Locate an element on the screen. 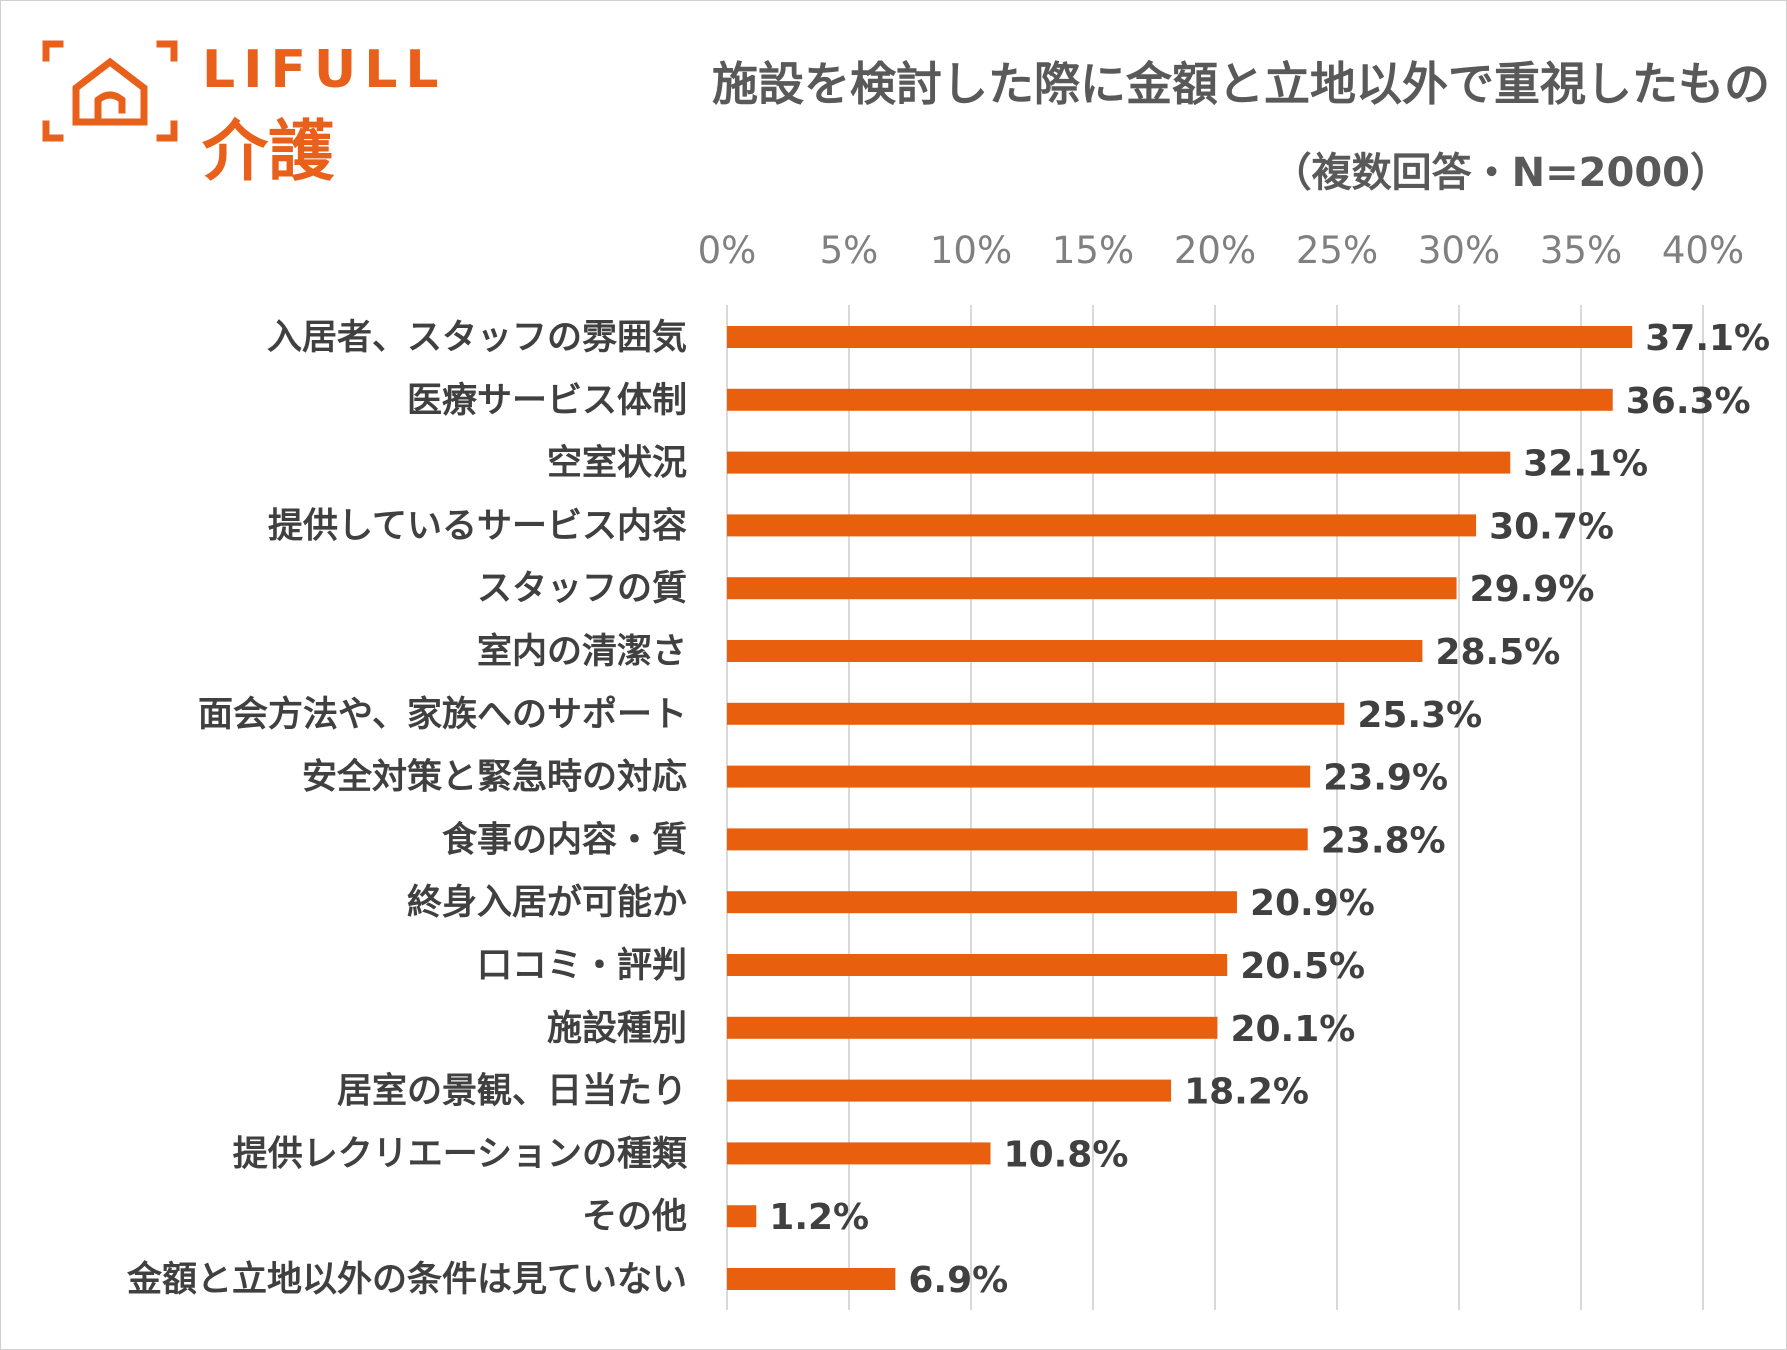  chart-subtitle: （複数回答・N=2000） is located at coordinates (1500, 173).